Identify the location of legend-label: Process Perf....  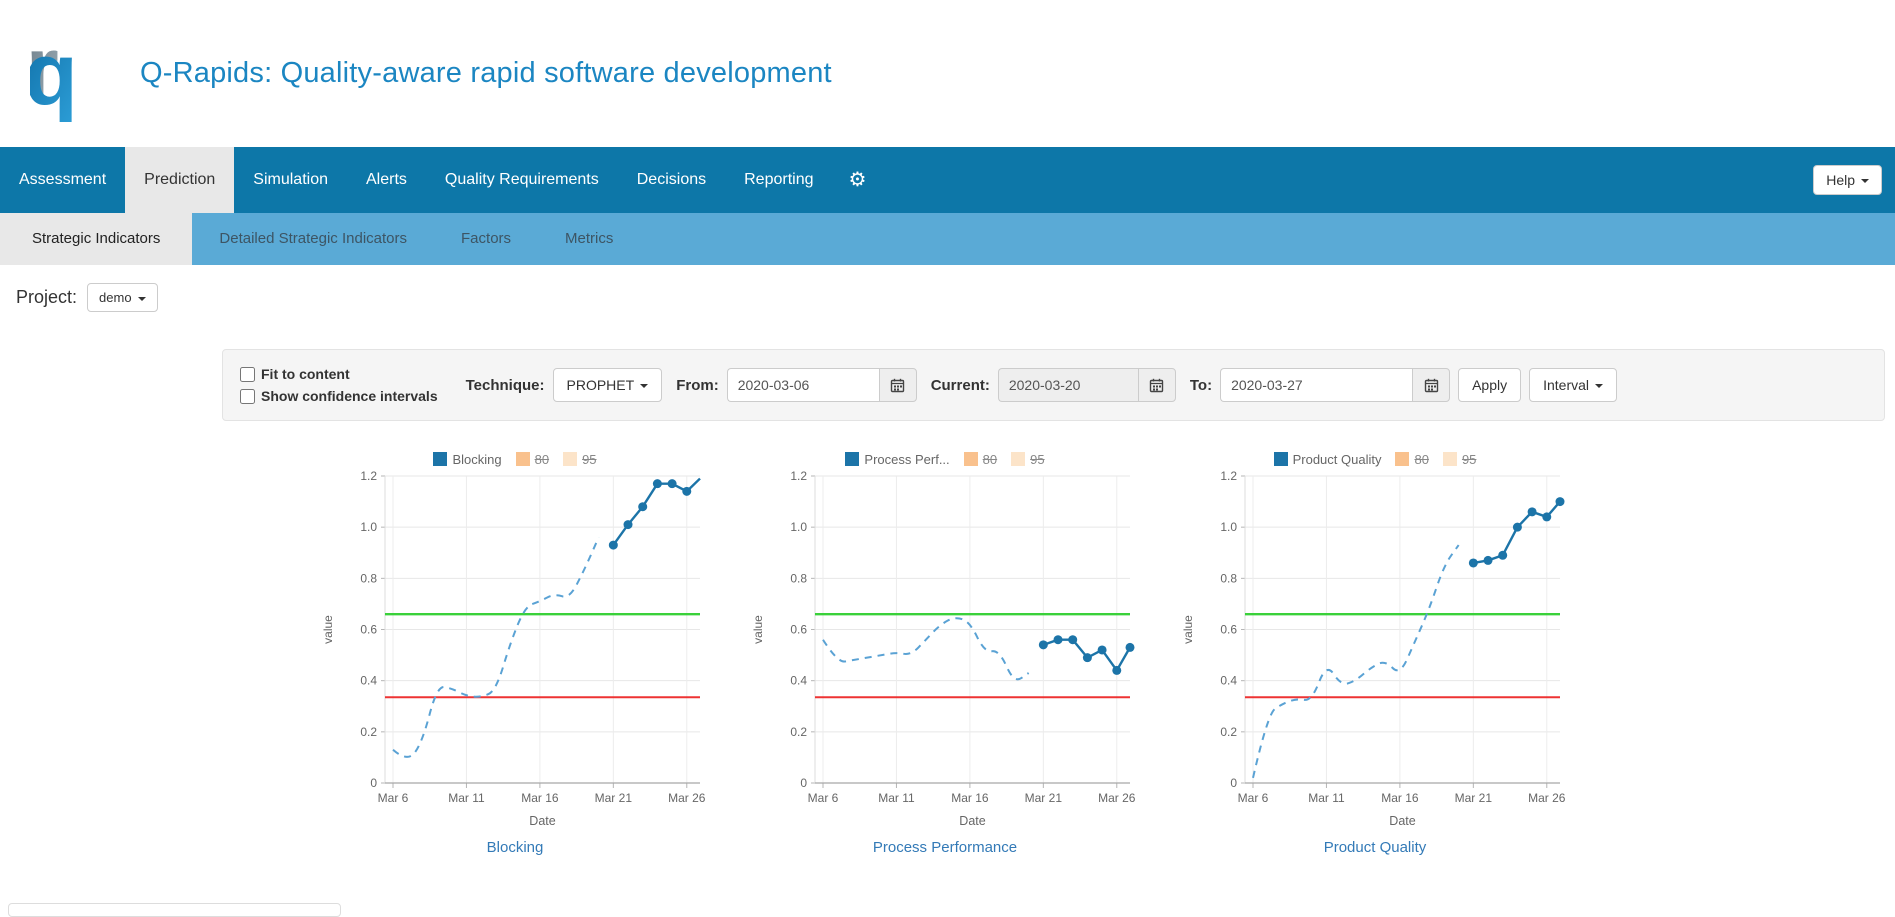
(907, 459).